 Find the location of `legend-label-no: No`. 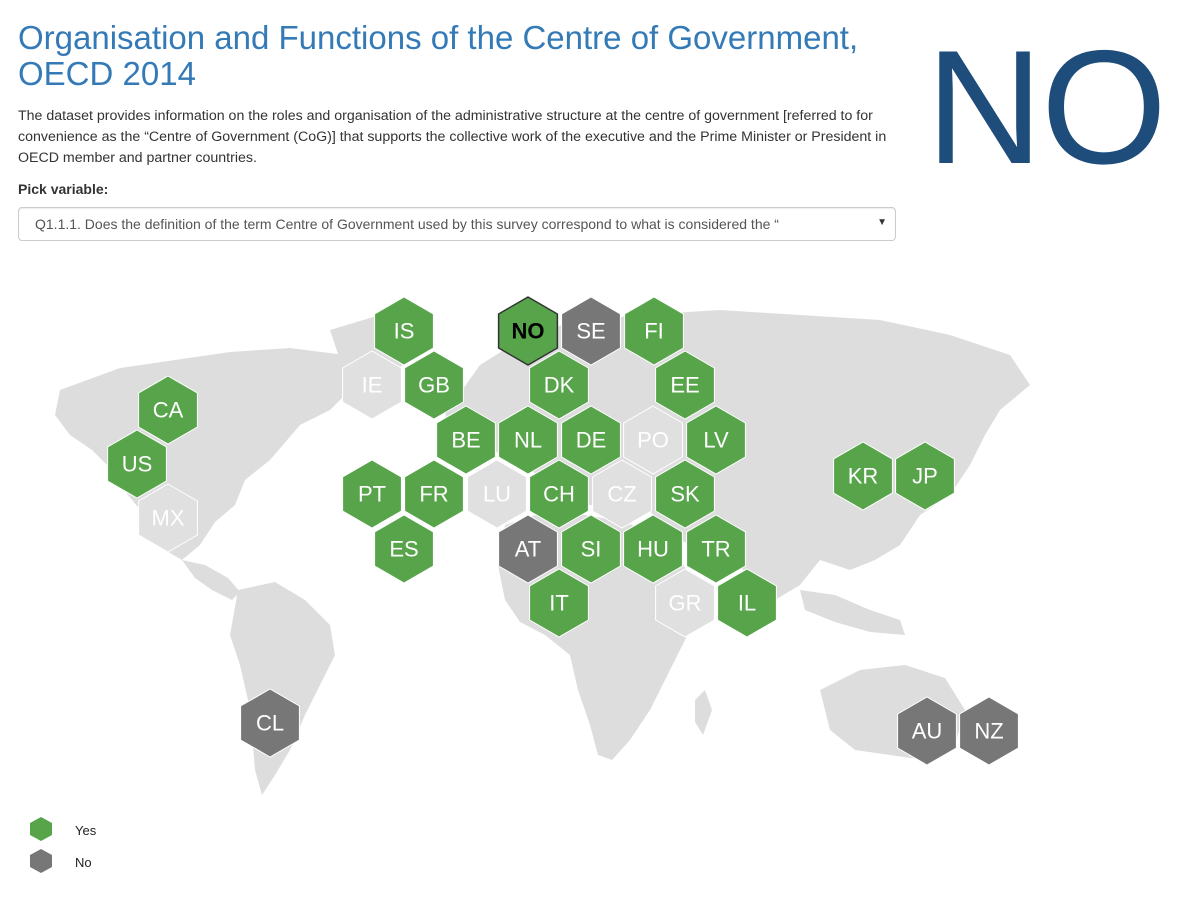

legend-label-no: No is located at coordinates (83, 862).